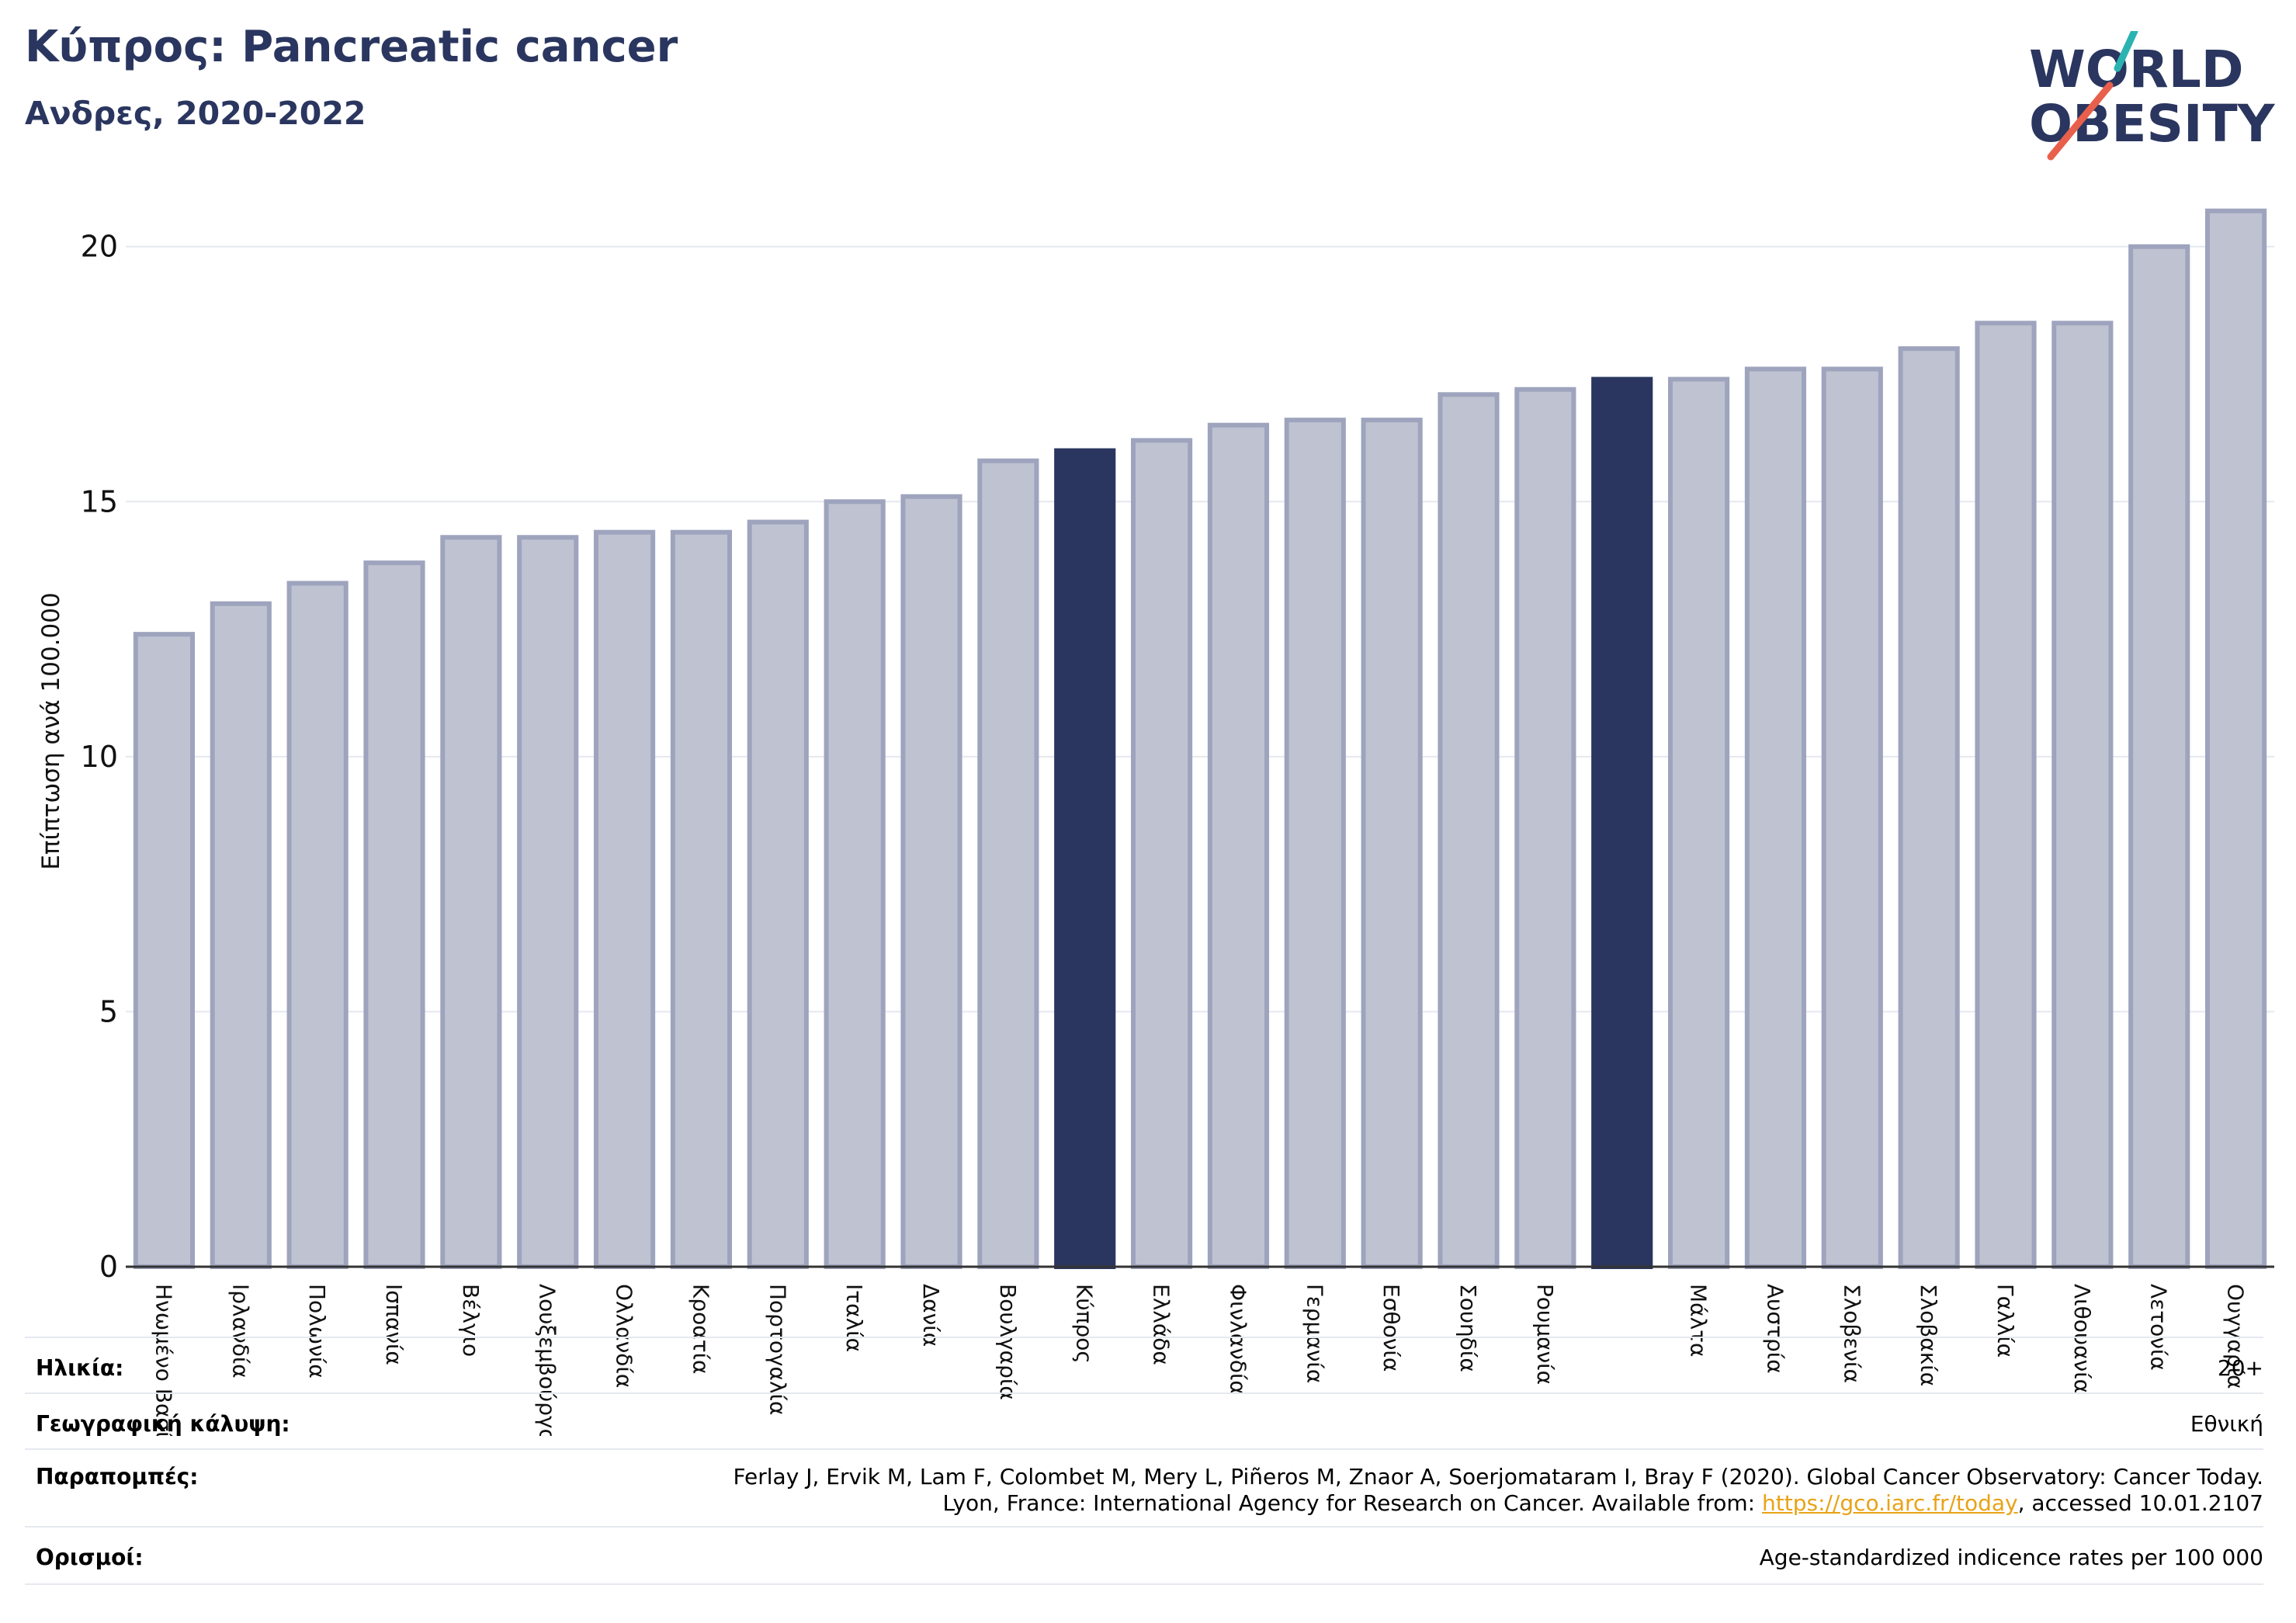 This screenshot has width=2296, height=1623. I want to click on logo-line1: WORLD, so click(2136, 69).